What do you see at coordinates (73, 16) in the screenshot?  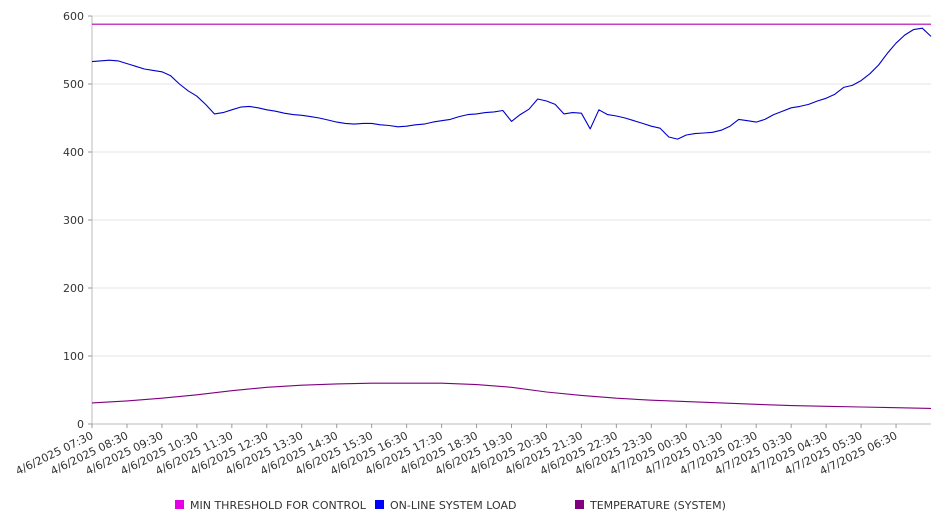 I see `y-tick-label-600: 600` at bounding box center [73, 16].